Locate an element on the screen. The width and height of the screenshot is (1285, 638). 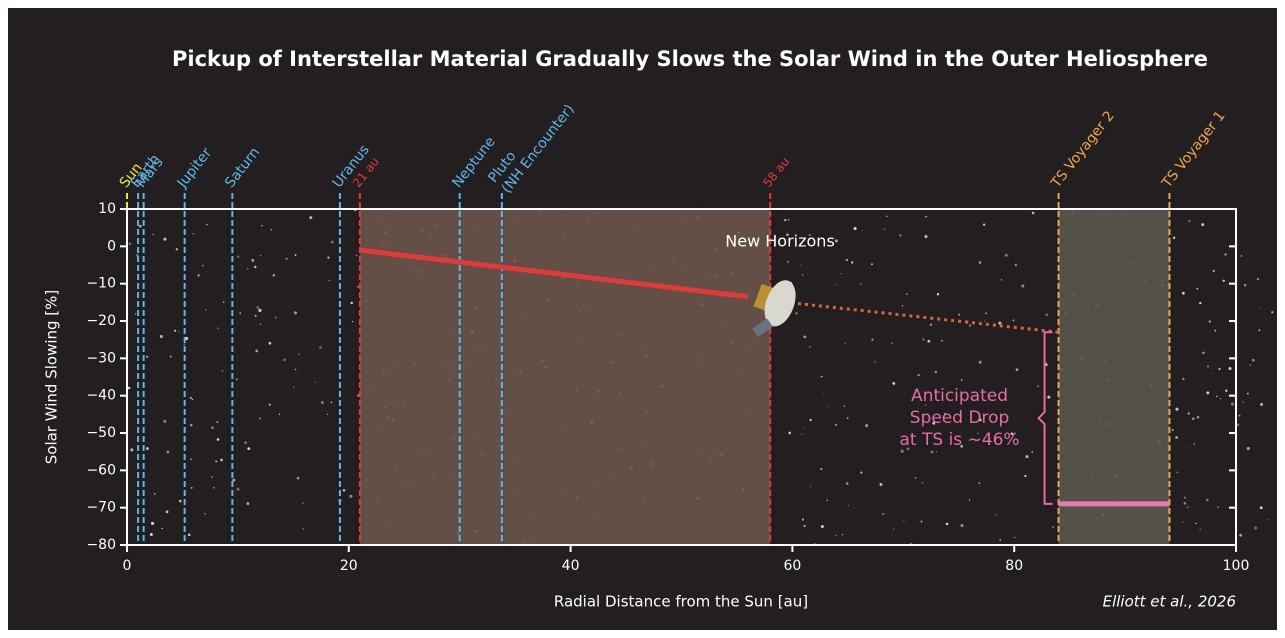
y-tick-label: −40 is located at coordinates (101, 396).